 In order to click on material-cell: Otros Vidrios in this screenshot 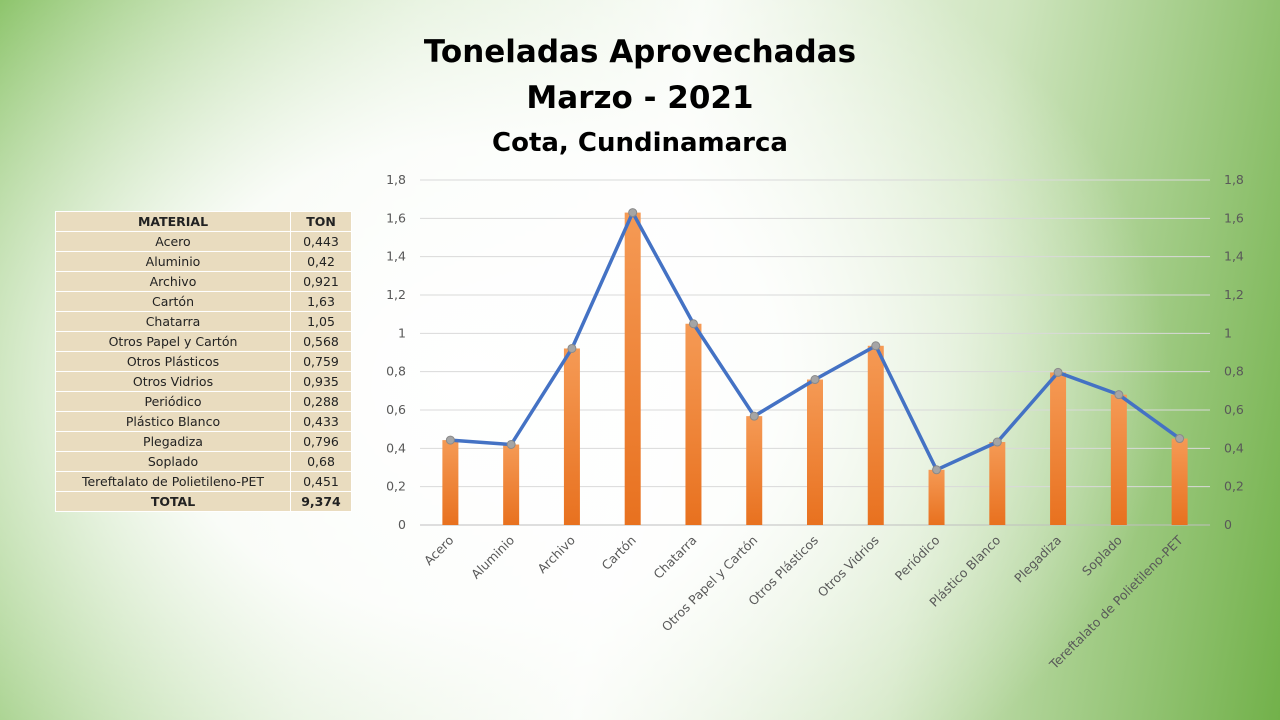, I will do `click(173, 381)`.